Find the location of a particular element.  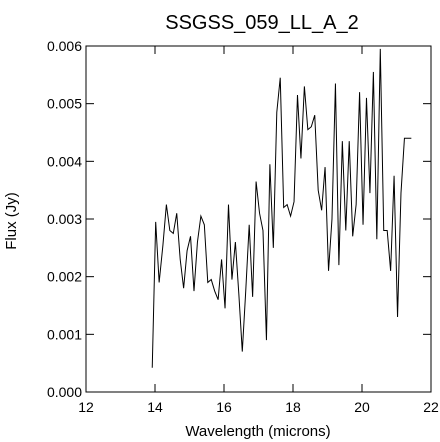

x-axis-label: Wavelength (microns) is located at coordinates (257, 431).